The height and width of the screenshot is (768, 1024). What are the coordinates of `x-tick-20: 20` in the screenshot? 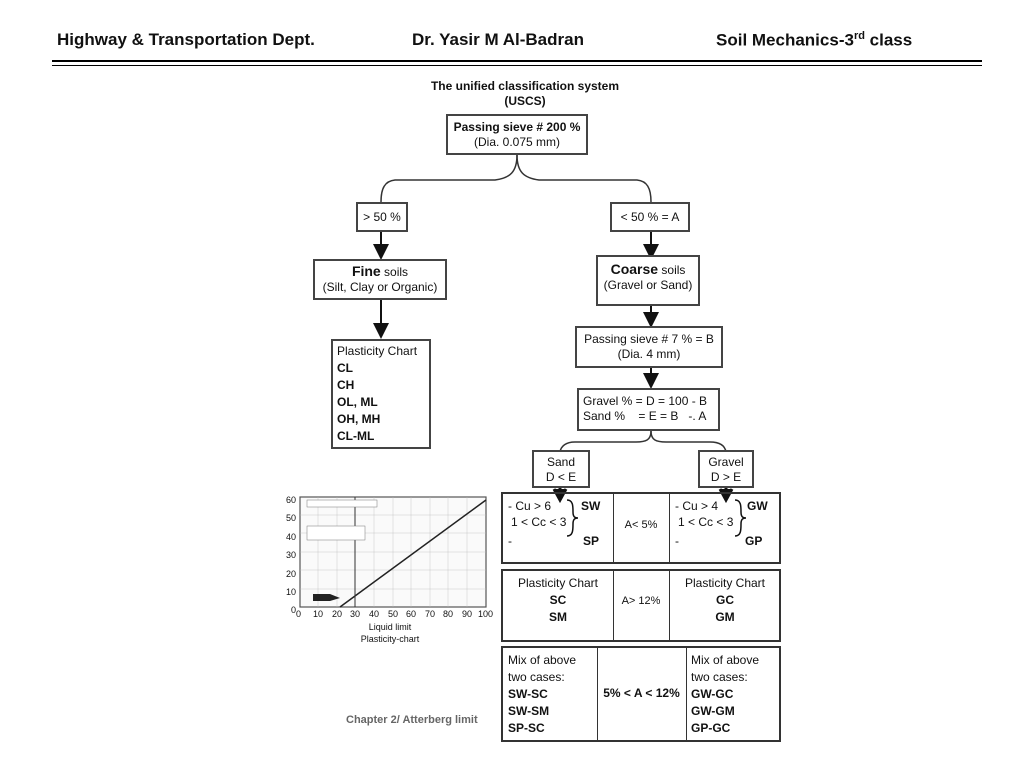 It's located at (337, 614).